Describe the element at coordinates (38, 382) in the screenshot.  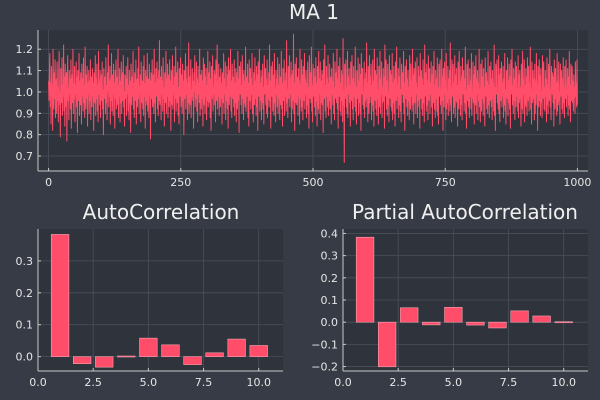
I see `acf-x-tick-label: 0.0` at that location.